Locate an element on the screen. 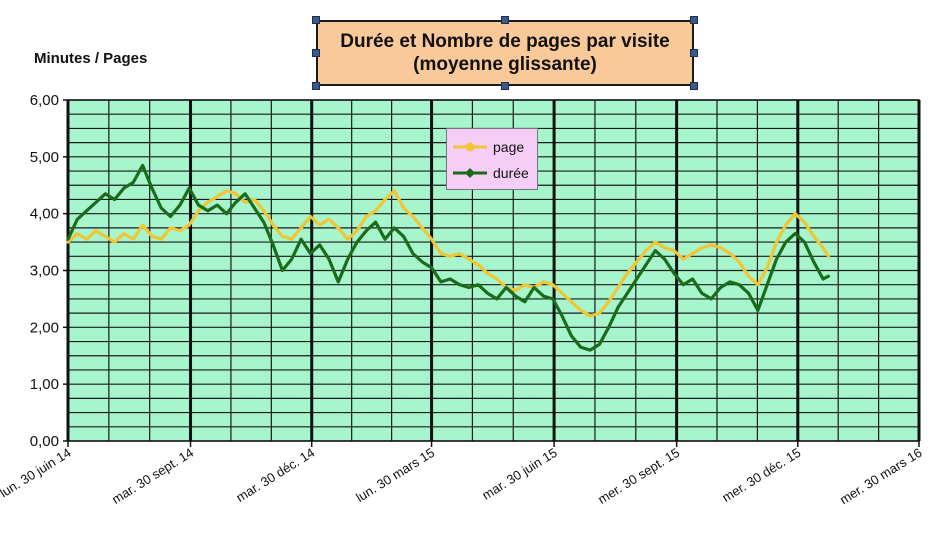 The width and height of the screenshot is (943, 553). resize-handle-bottom-left is located at coordinates (316, 86).